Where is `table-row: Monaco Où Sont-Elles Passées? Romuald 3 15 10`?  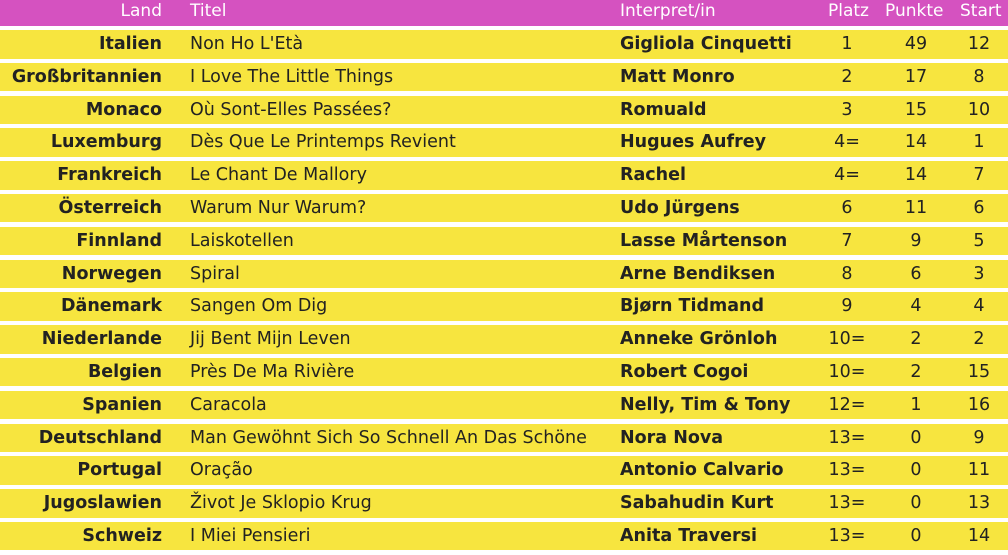
table-row: Monaco Où Sont-Elles Passées? Romuald 3 15 10 is located at coordinates (504, 110).